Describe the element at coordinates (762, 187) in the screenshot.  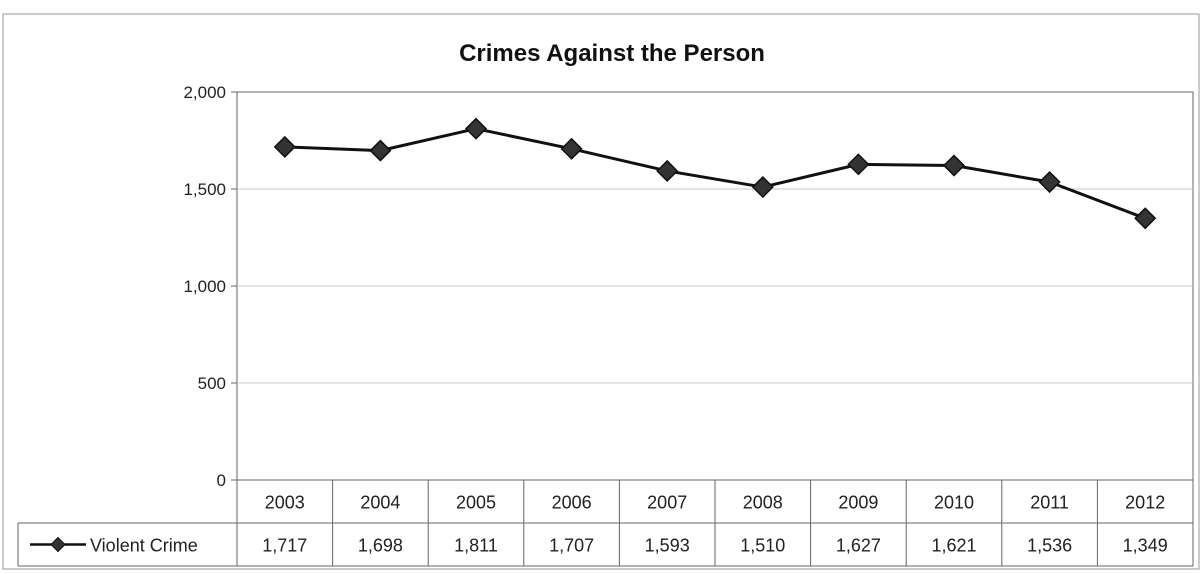
I see `data-point-2008` at that location.